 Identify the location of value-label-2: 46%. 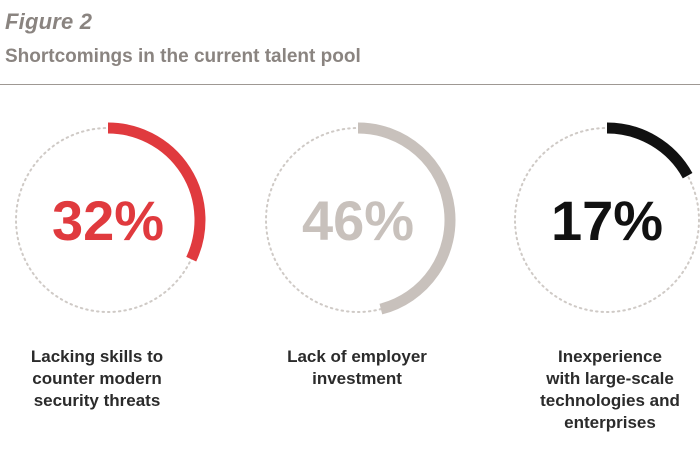
(358, 220).